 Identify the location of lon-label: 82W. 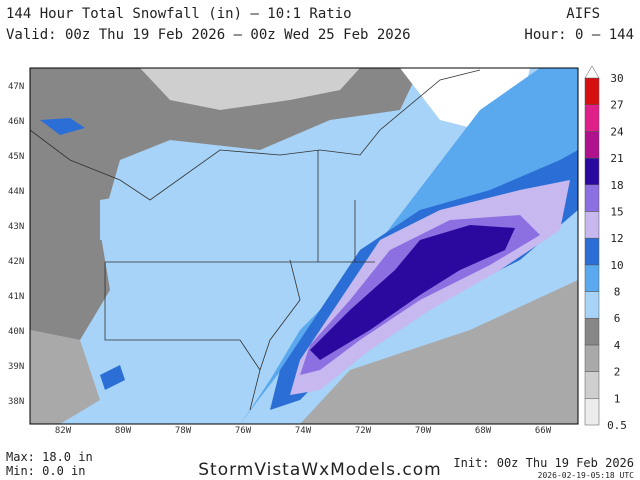
(63, 431).